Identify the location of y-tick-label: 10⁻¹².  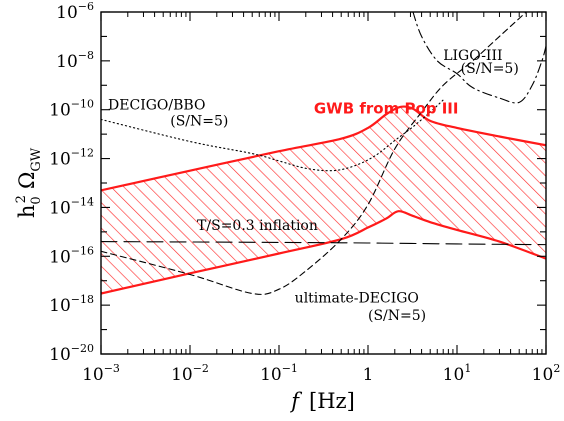
(71, 158).